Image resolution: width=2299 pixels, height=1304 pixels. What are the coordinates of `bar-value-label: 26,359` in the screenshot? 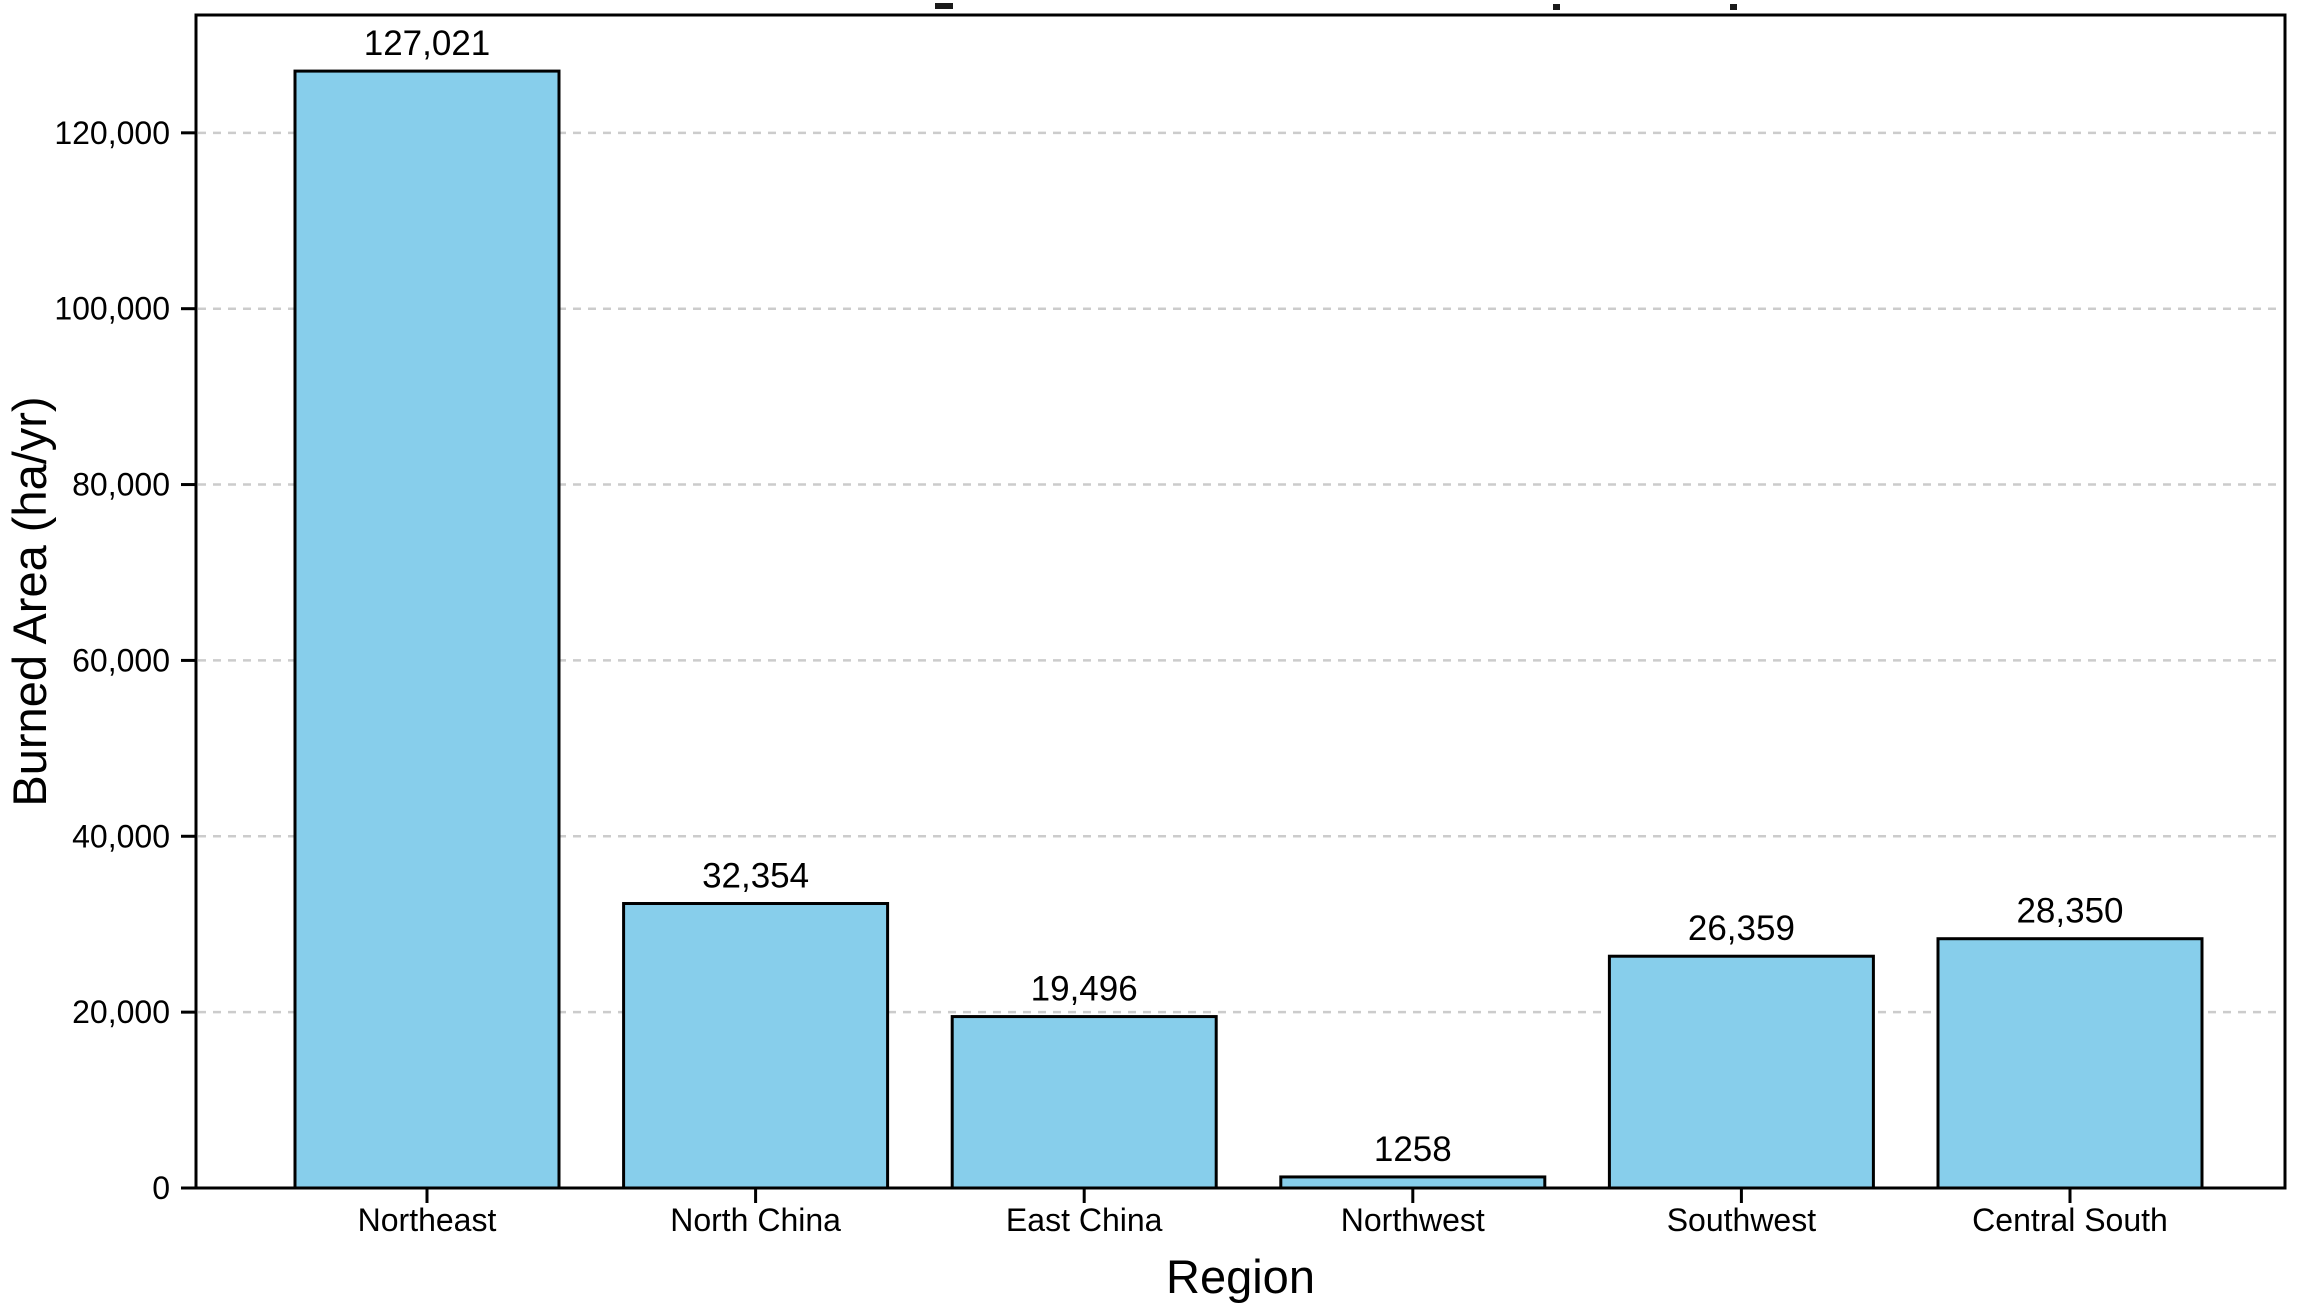 It's located at (1741, 928).